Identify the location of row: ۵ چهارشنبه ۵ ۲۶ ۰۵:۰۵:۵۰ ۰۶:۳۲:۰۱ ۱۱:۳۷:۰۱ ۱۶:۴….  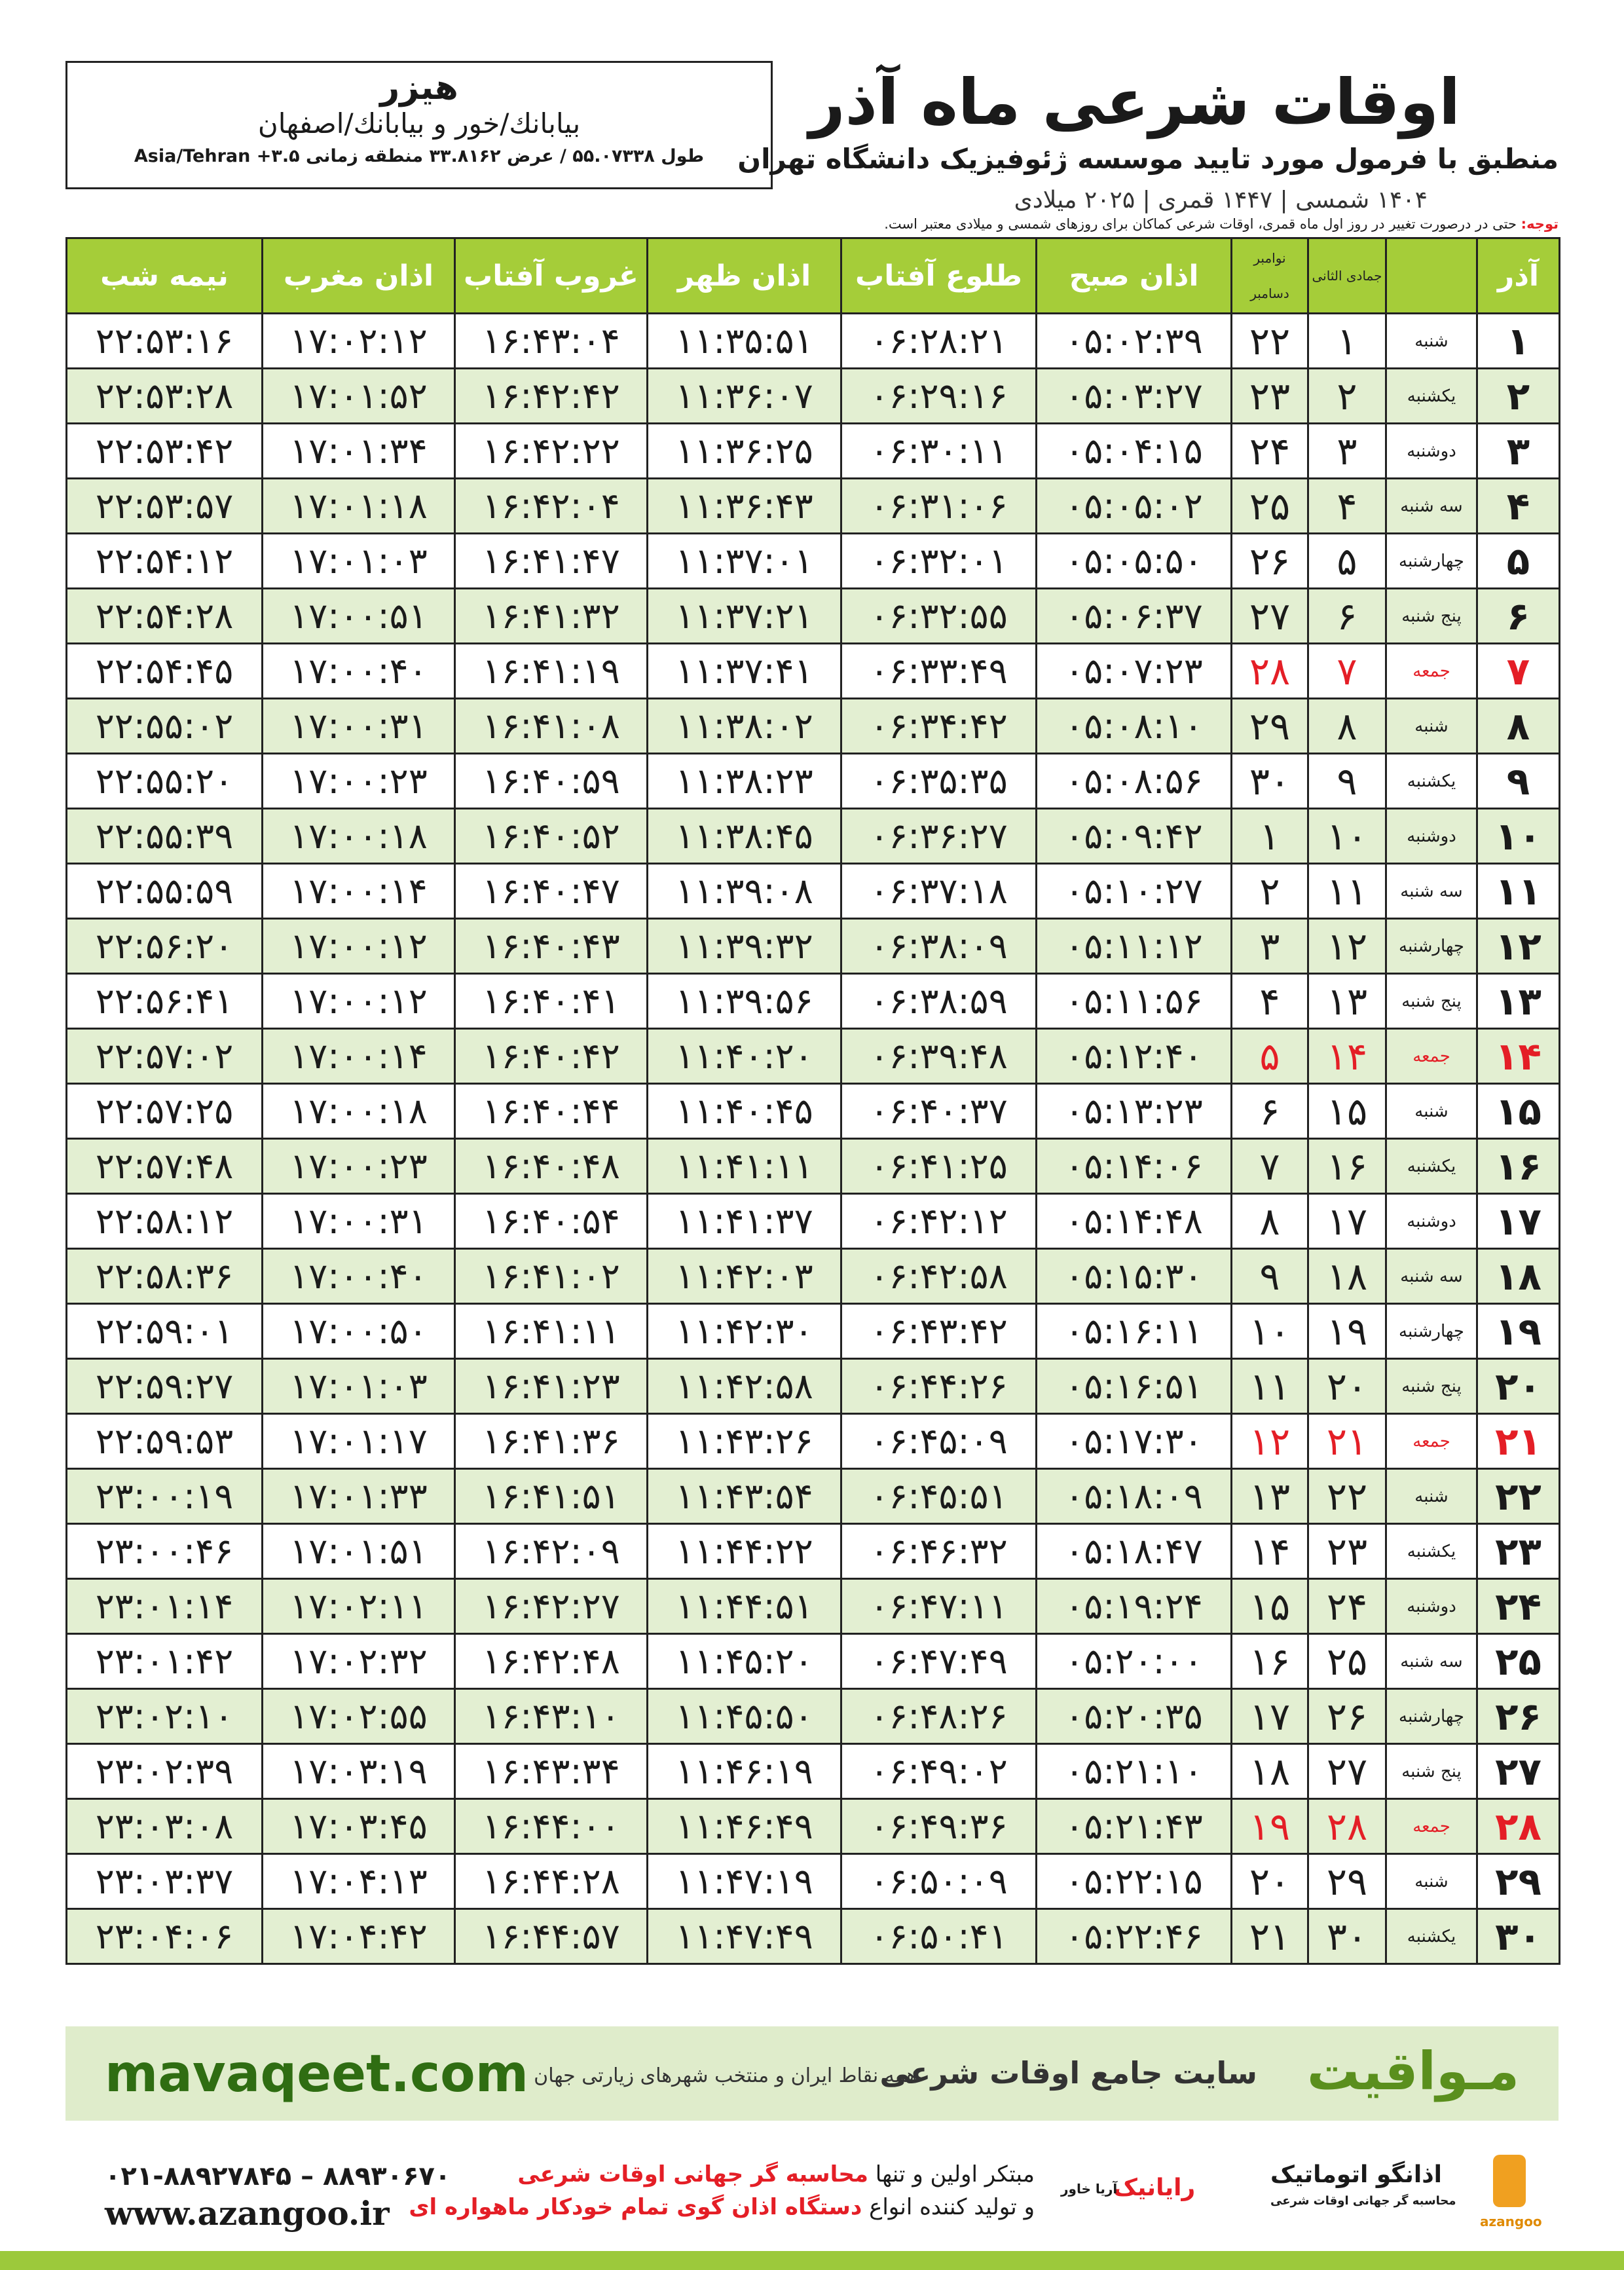
(812, 560).